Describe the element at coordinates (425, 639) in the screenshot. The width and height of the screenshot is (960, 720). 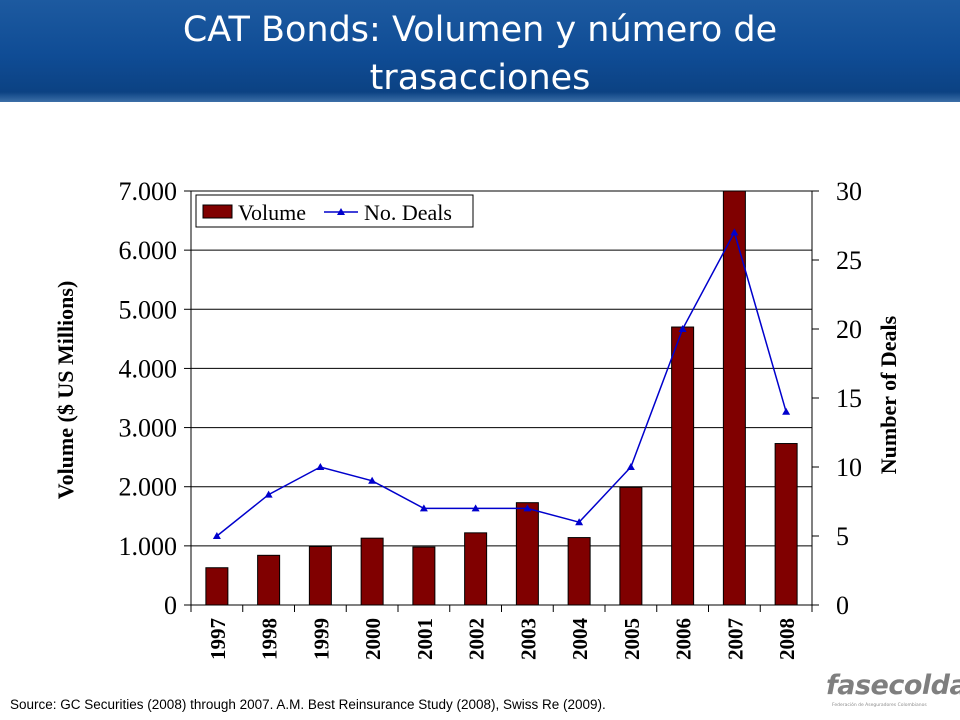
I see `x-tick-label: 2001` at that location.